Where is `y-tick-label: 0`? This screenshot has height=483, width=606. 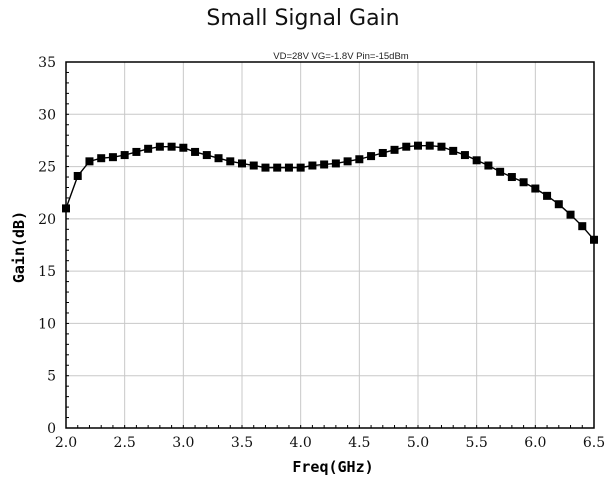
y-tick-label: 0 is located at coordinates (51, 429).